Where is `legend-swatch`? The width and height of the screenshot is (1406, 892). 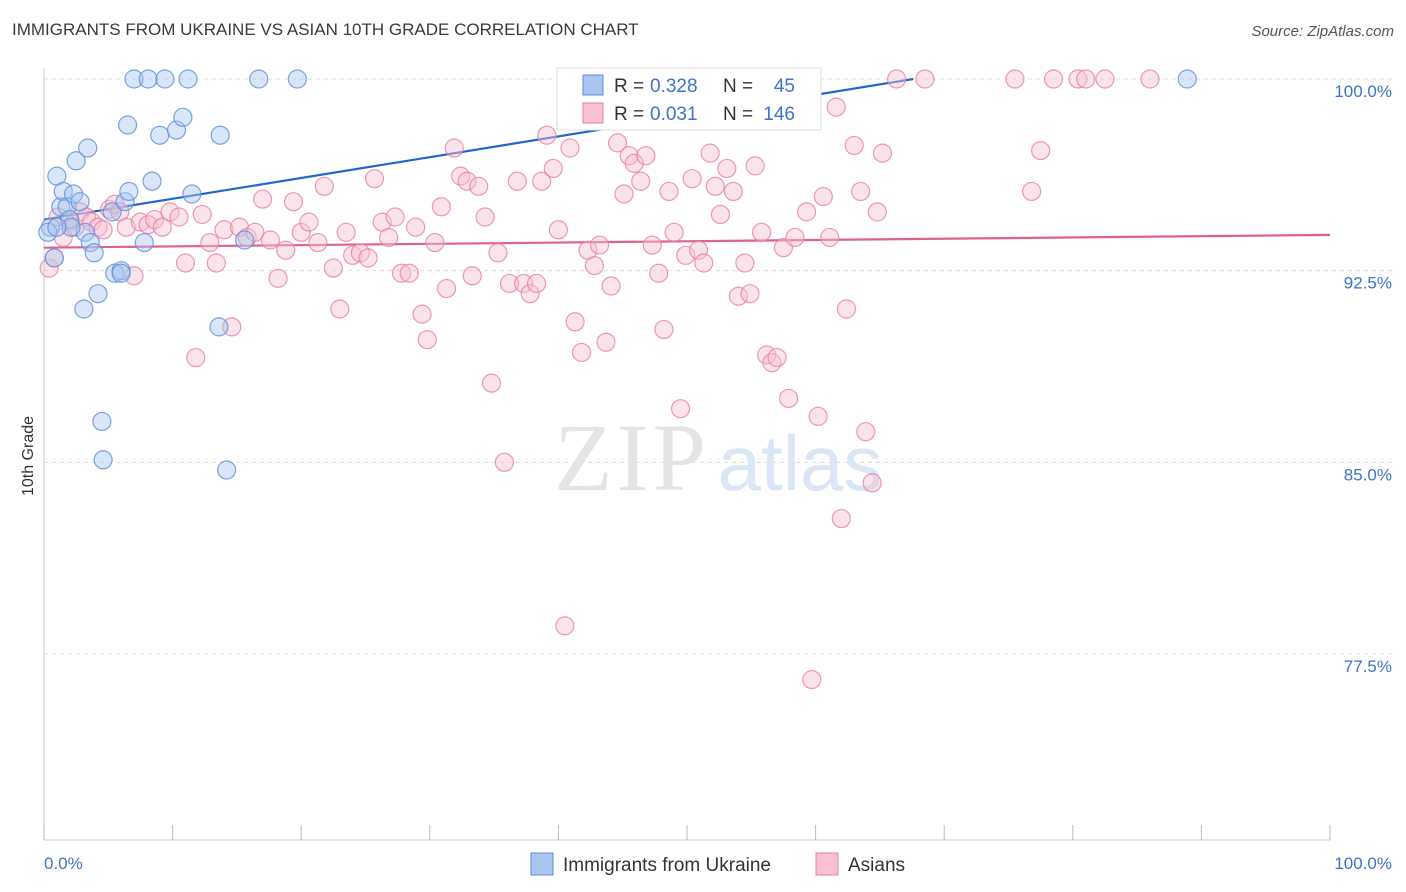
legend-swatch is located at coordinates (593, 85).